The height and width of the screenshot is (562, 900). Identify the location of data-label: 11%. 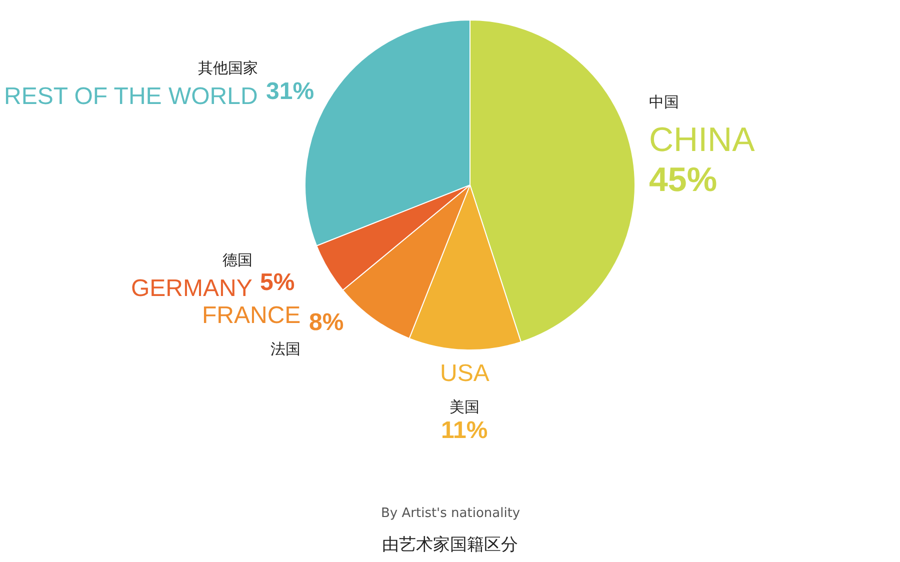
(464, 430).